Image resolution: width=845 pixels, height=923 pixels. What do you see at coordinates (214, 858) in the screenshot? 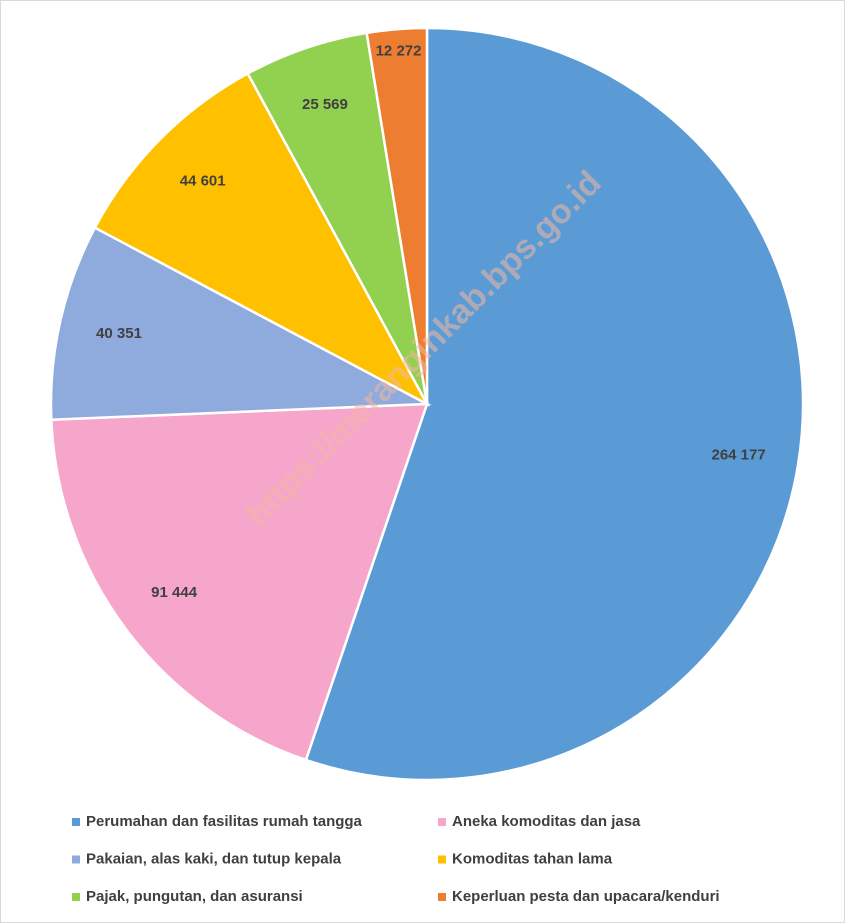
I see `legend-label: Pakaian, alas kaki, dan tutup kepala` at bounding box center [214, 858].